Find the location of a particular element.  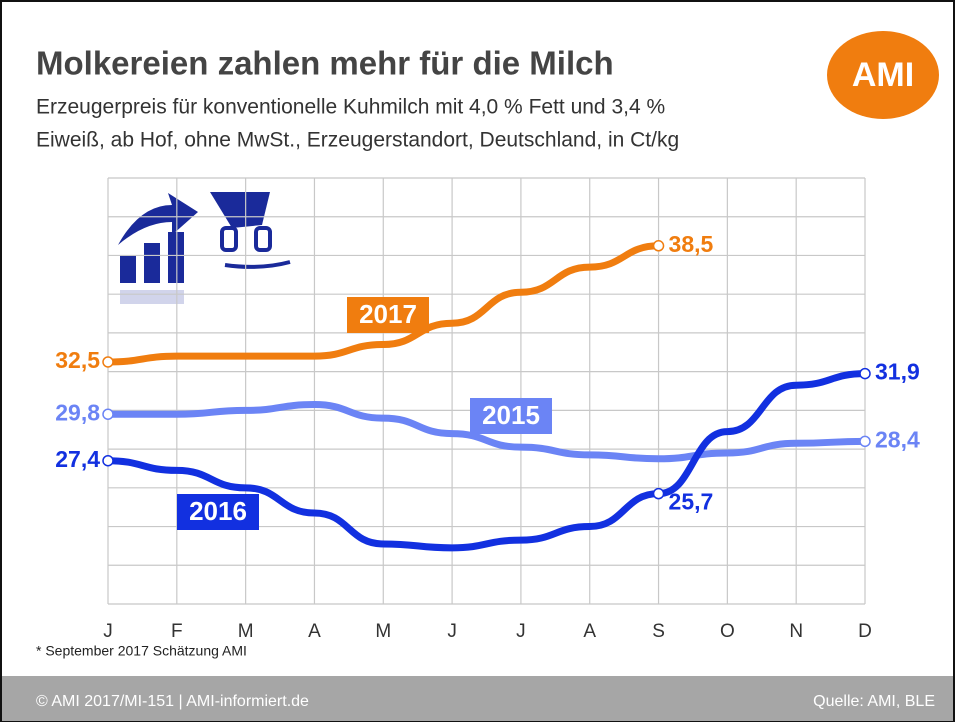

data-label: 27,4 is located at coordinates (77, 459).